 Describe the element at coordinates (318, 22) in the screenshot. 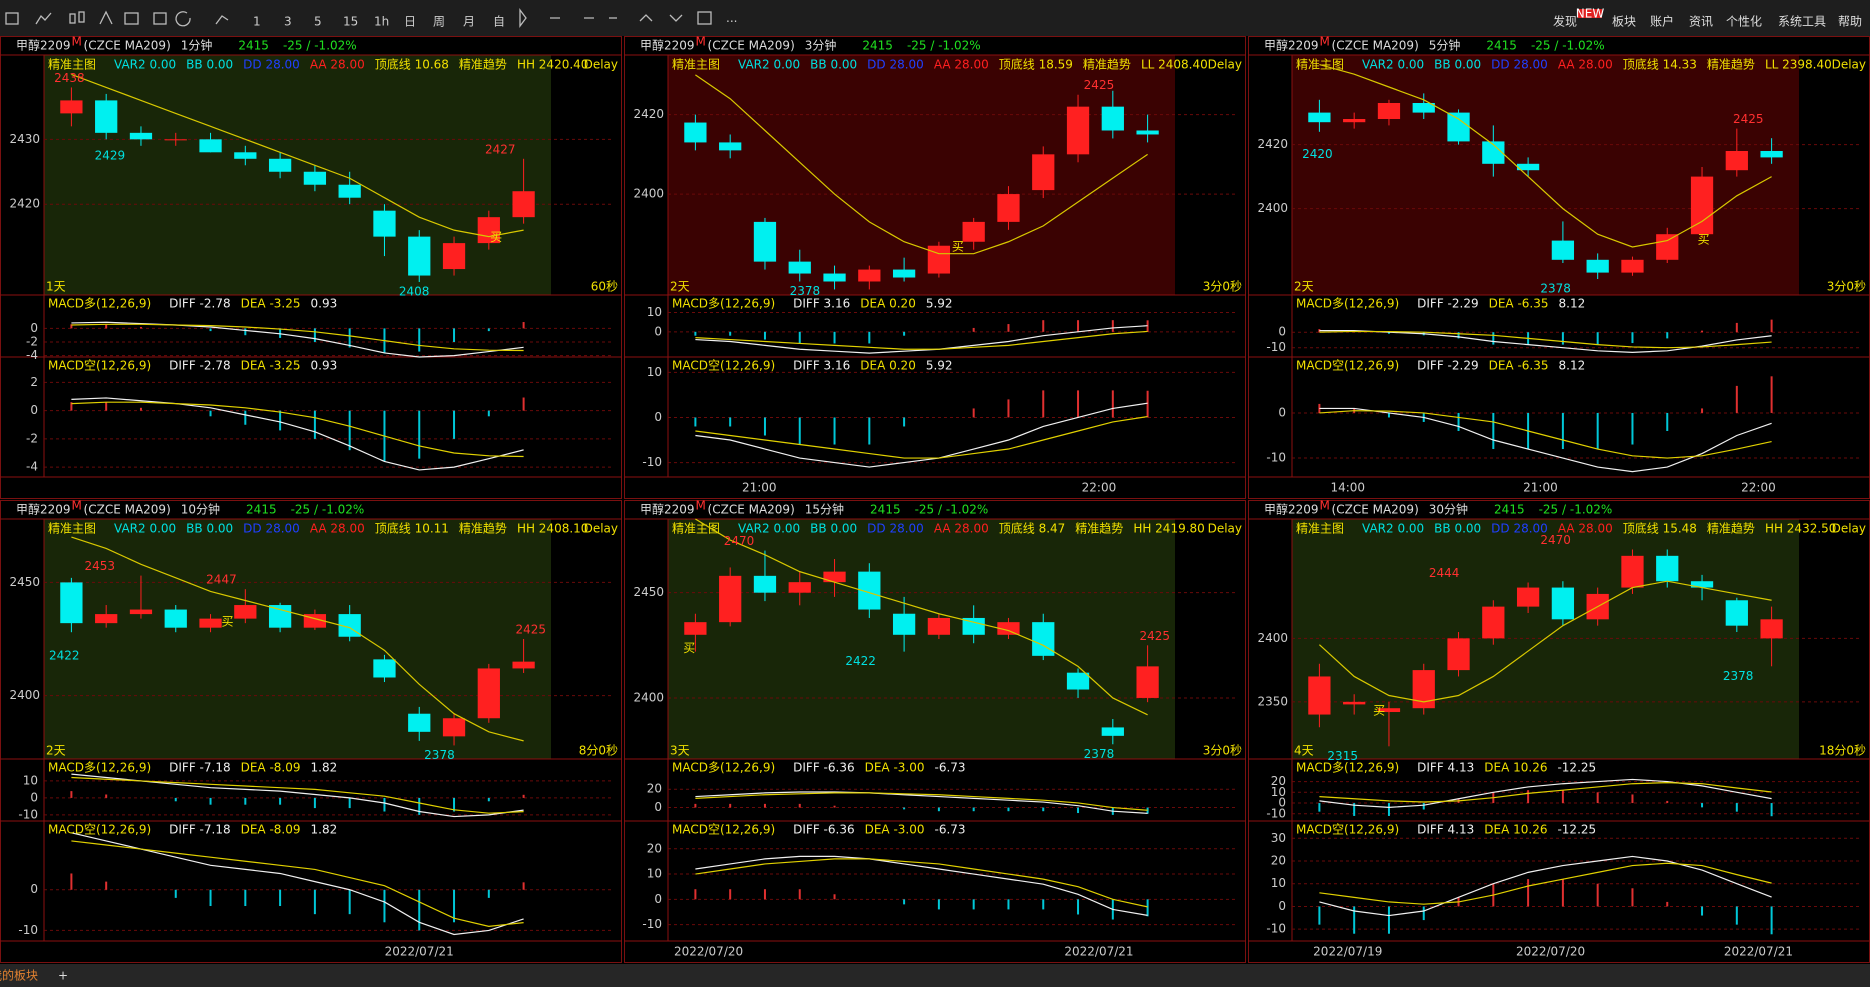

I see `period-button: 5` at that location.